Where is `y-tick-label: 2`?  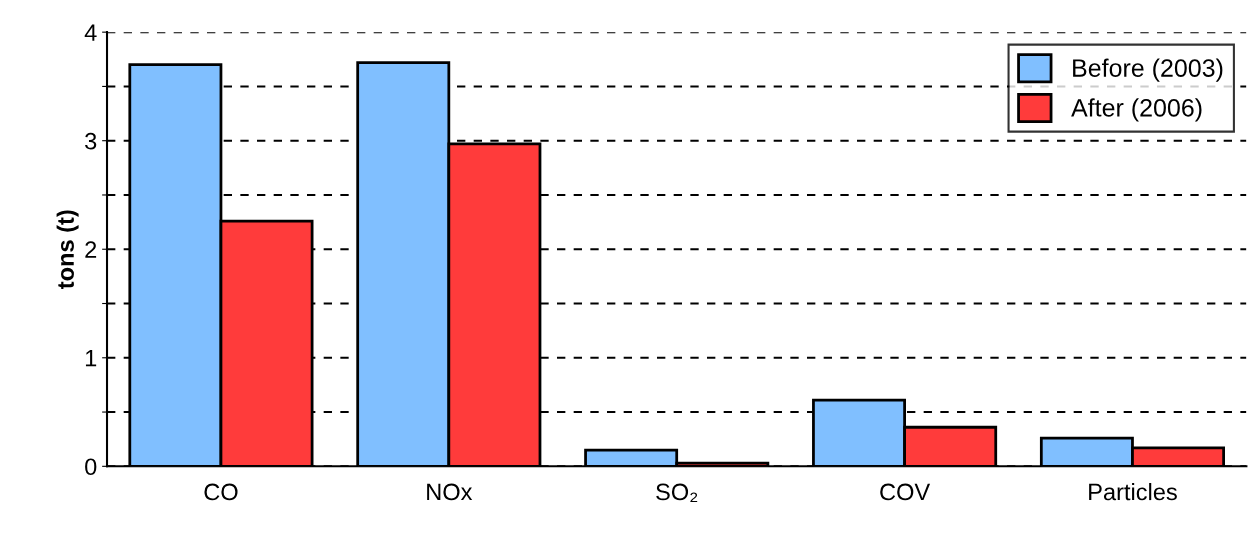
y-tick-label: 2 is located at coordinates (91, 249).